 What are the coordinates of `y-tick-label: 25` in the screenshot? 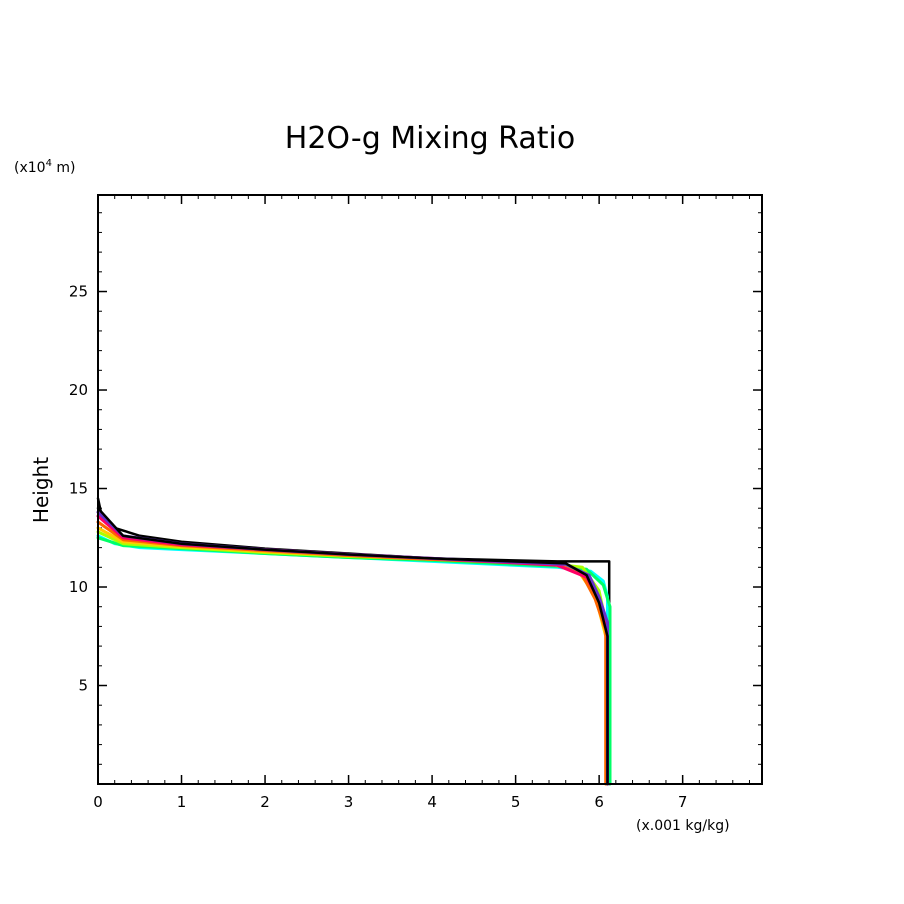 It's located at (78, 292).